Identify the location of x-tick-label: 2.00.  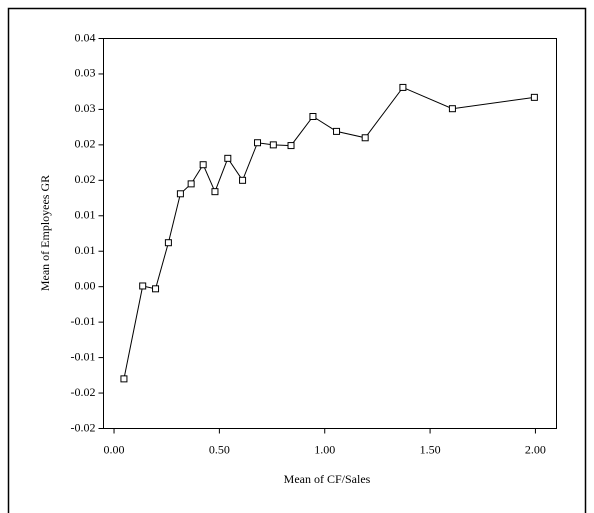
(535, 449).